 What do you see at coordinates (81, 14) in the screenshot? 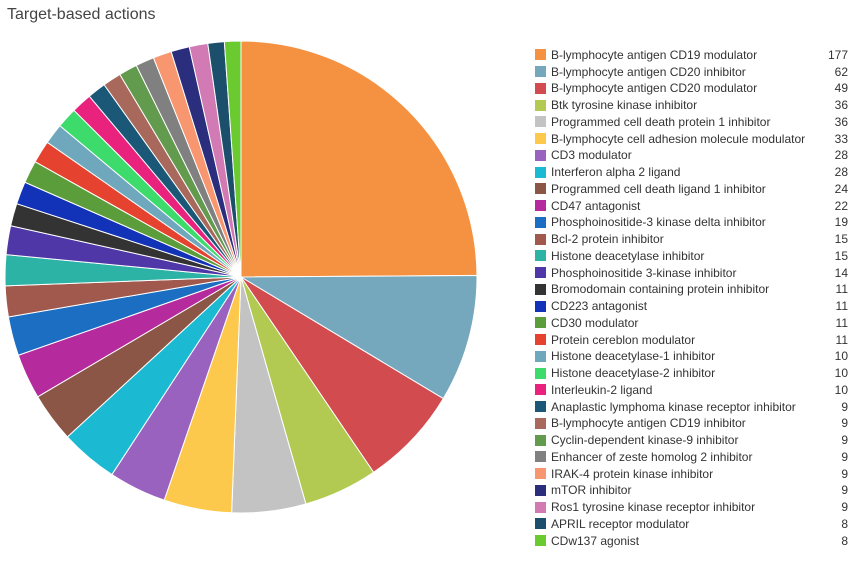
I see `chart-title: Target-based actions` at bounding box center [81, 14].